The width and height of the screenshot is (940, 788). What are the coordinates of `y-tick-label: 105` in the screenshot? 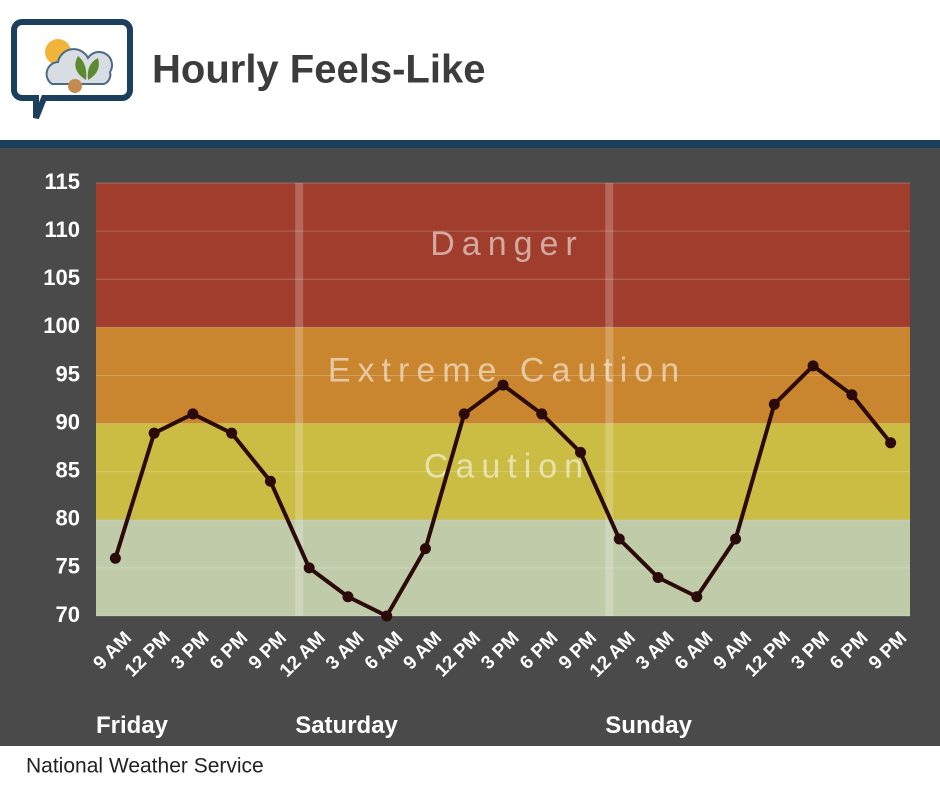 It's located at (61, 277).